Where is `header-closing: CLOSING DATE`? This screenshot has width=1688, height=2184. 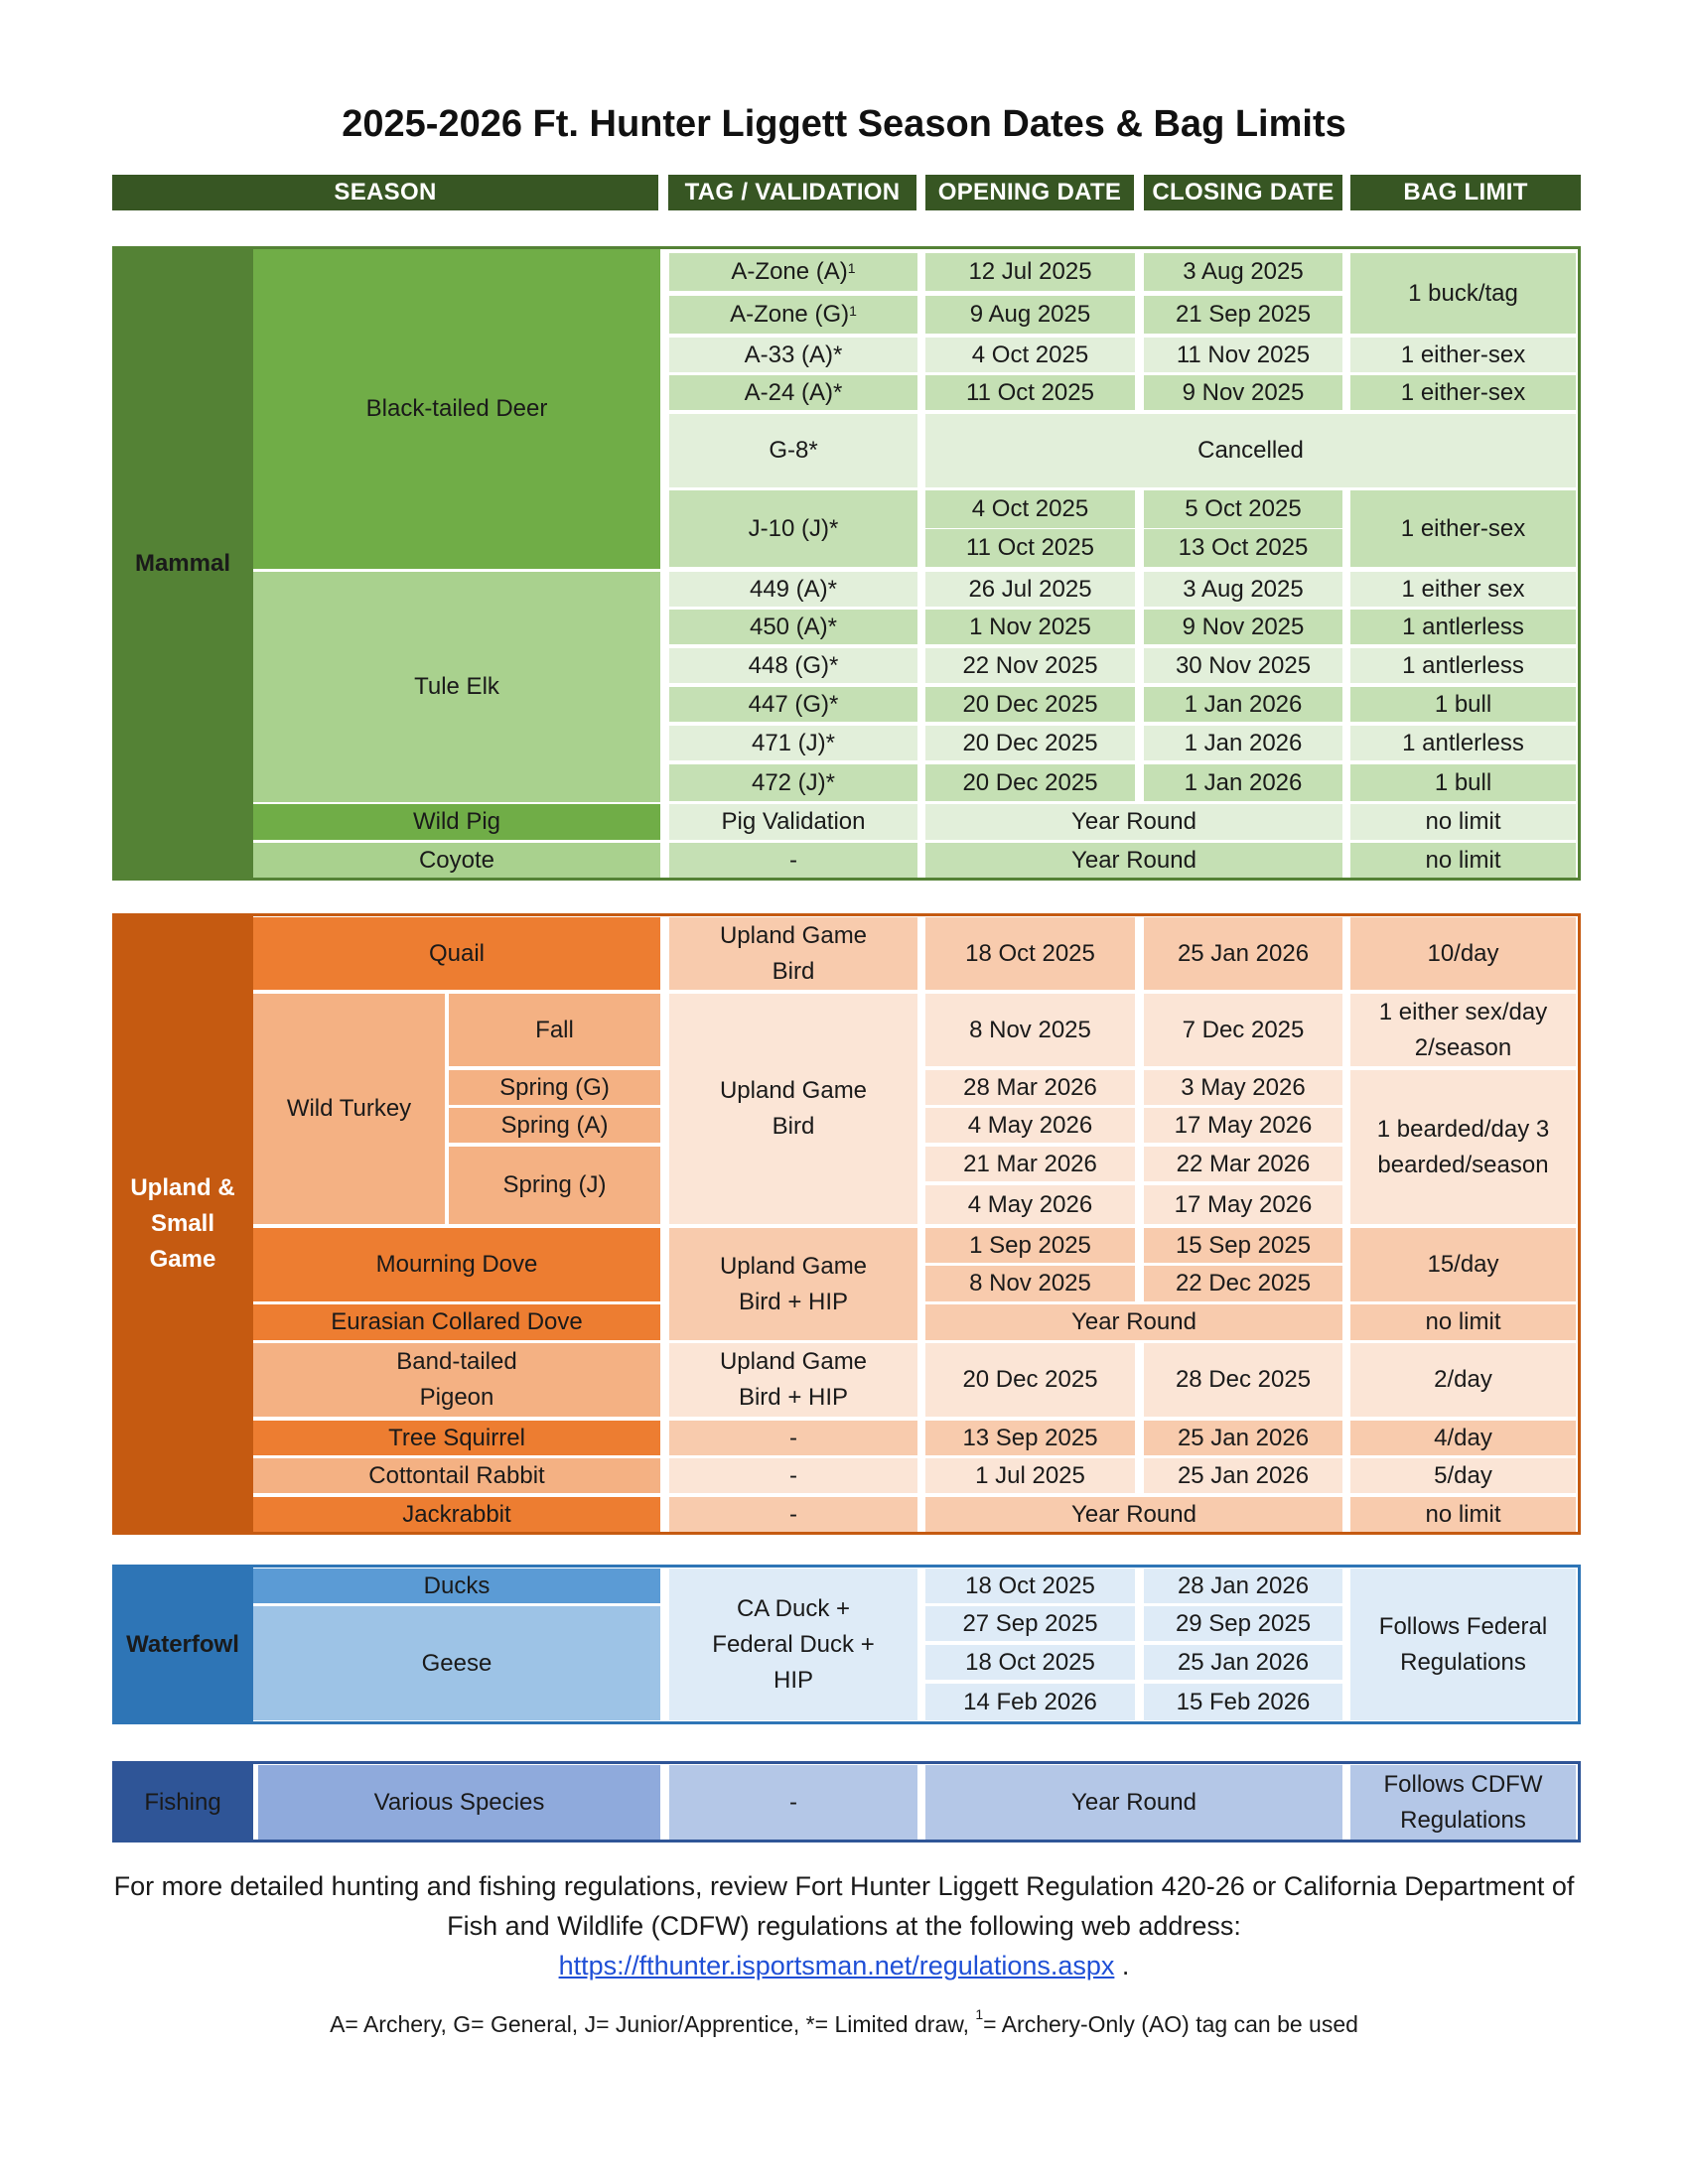 header-closing: CLOSING DATE is located at coordinates (1243, 192).